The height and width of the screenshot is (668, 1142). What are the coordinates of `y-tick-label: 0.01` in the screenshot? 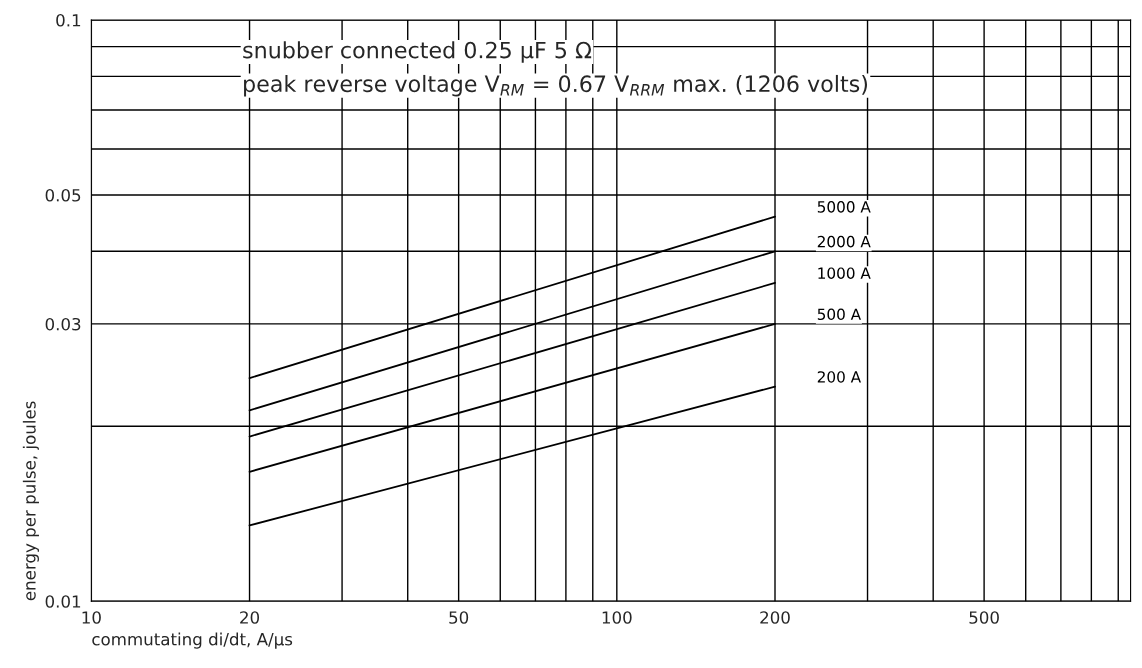 It's located at (63, 601).